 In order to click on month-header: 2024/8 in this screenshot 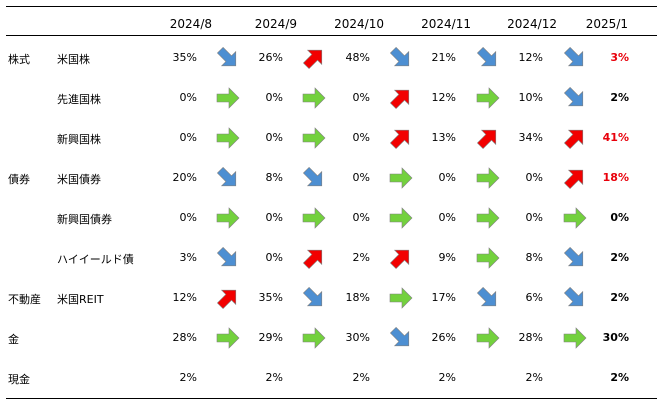, I will do `click(190, 24)`.